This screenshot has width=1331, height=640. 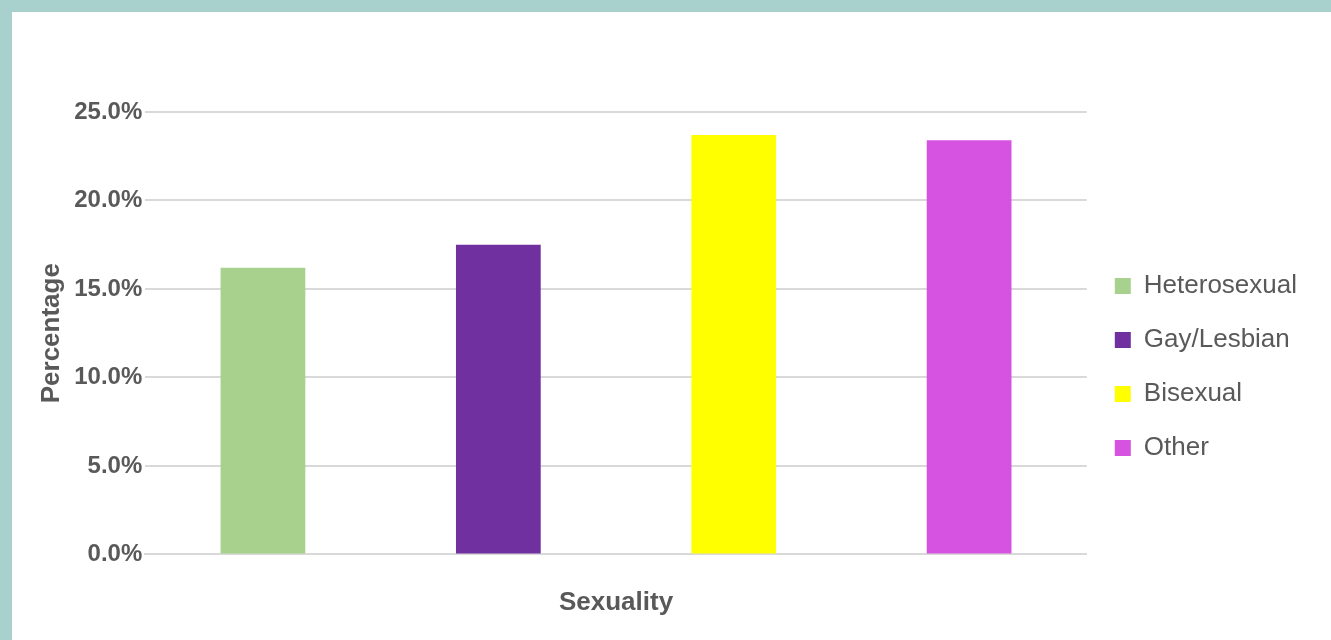 What do you see at coordinates (115, 464) in the screenshot?
I see `y-tick-label: 5.0%` at bounding box center [115, 464].